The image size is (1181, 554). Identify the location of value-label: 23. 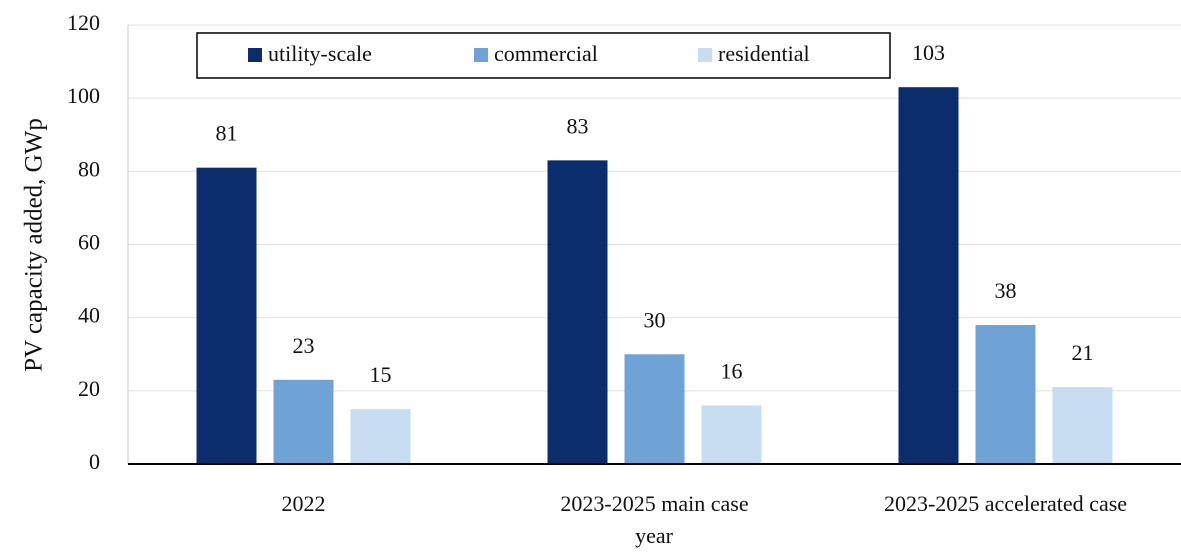
(304, 345).